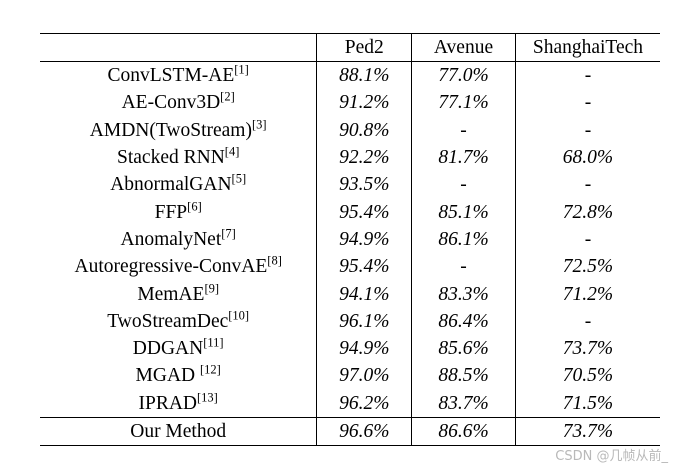  Describe the element at coordinates (463, 432) in the screenshot. I see `our-method-avenue: 86.6%` at that location.